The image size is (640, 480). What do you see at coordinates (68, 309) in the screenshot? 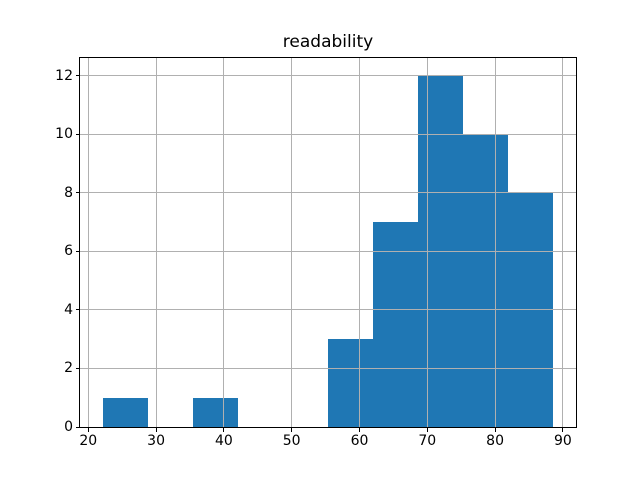
I see `y-tick-label: 4` at bounding box center [68, 309].